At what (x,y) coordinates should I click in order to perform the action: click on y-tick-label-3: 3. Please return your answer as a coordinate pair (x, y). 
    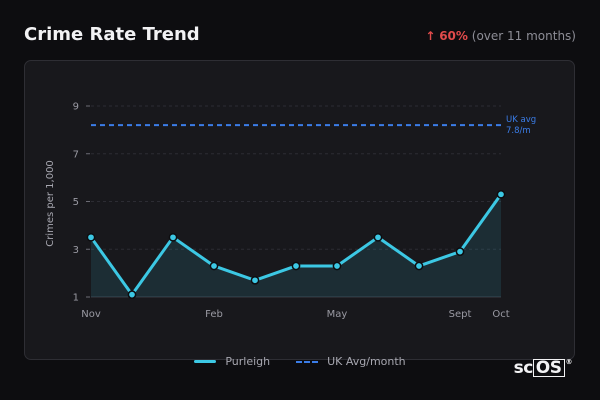
    Looking at the image, I should click on (76, 250).